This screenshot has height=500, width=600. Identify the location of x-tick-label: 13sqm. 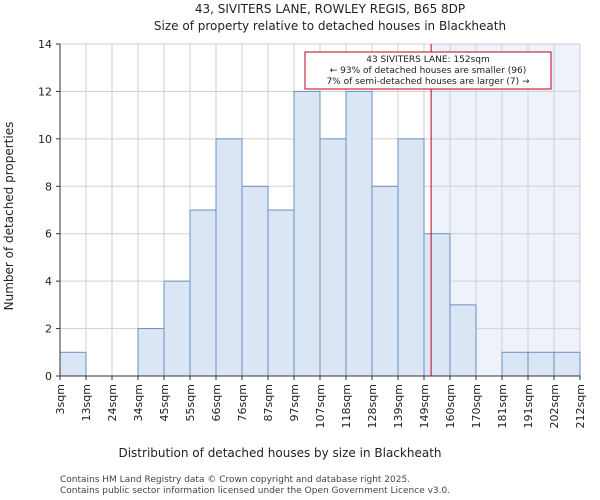
(86, 402).